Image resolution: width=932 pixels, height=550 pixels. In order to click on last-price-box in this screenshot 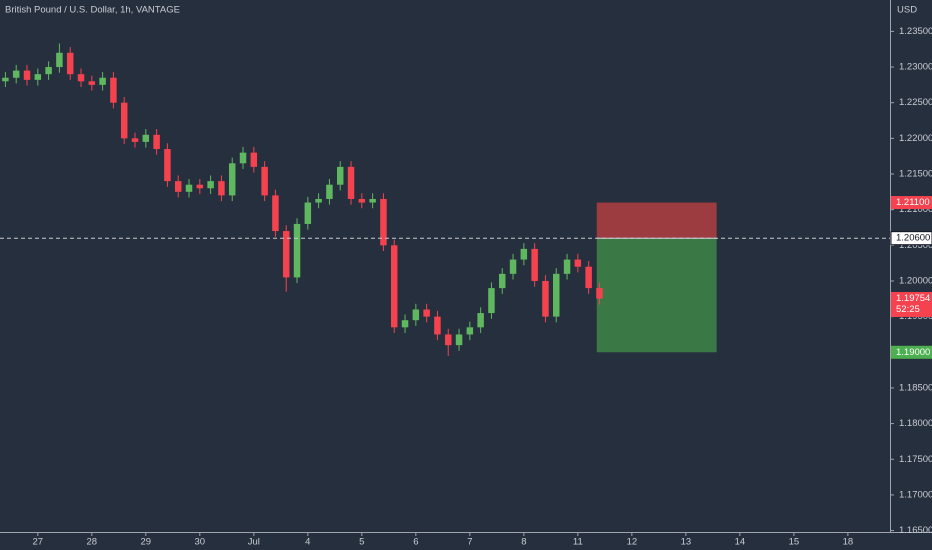, I will do `click(911, 305)`.